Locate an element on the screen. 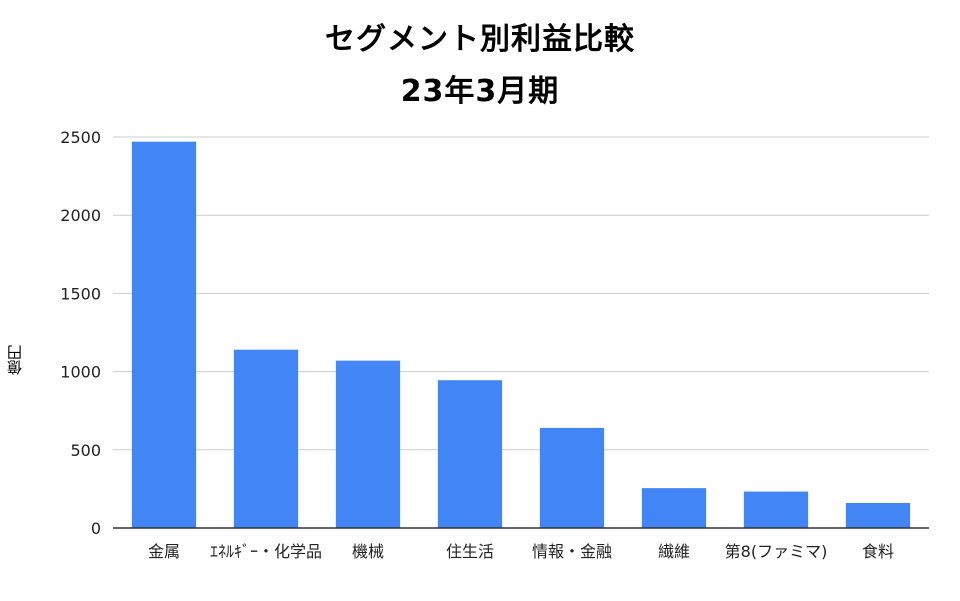 This screenshot has height=601, width=960. y-tick-label: 2000 is located at coordinates (80, 215).